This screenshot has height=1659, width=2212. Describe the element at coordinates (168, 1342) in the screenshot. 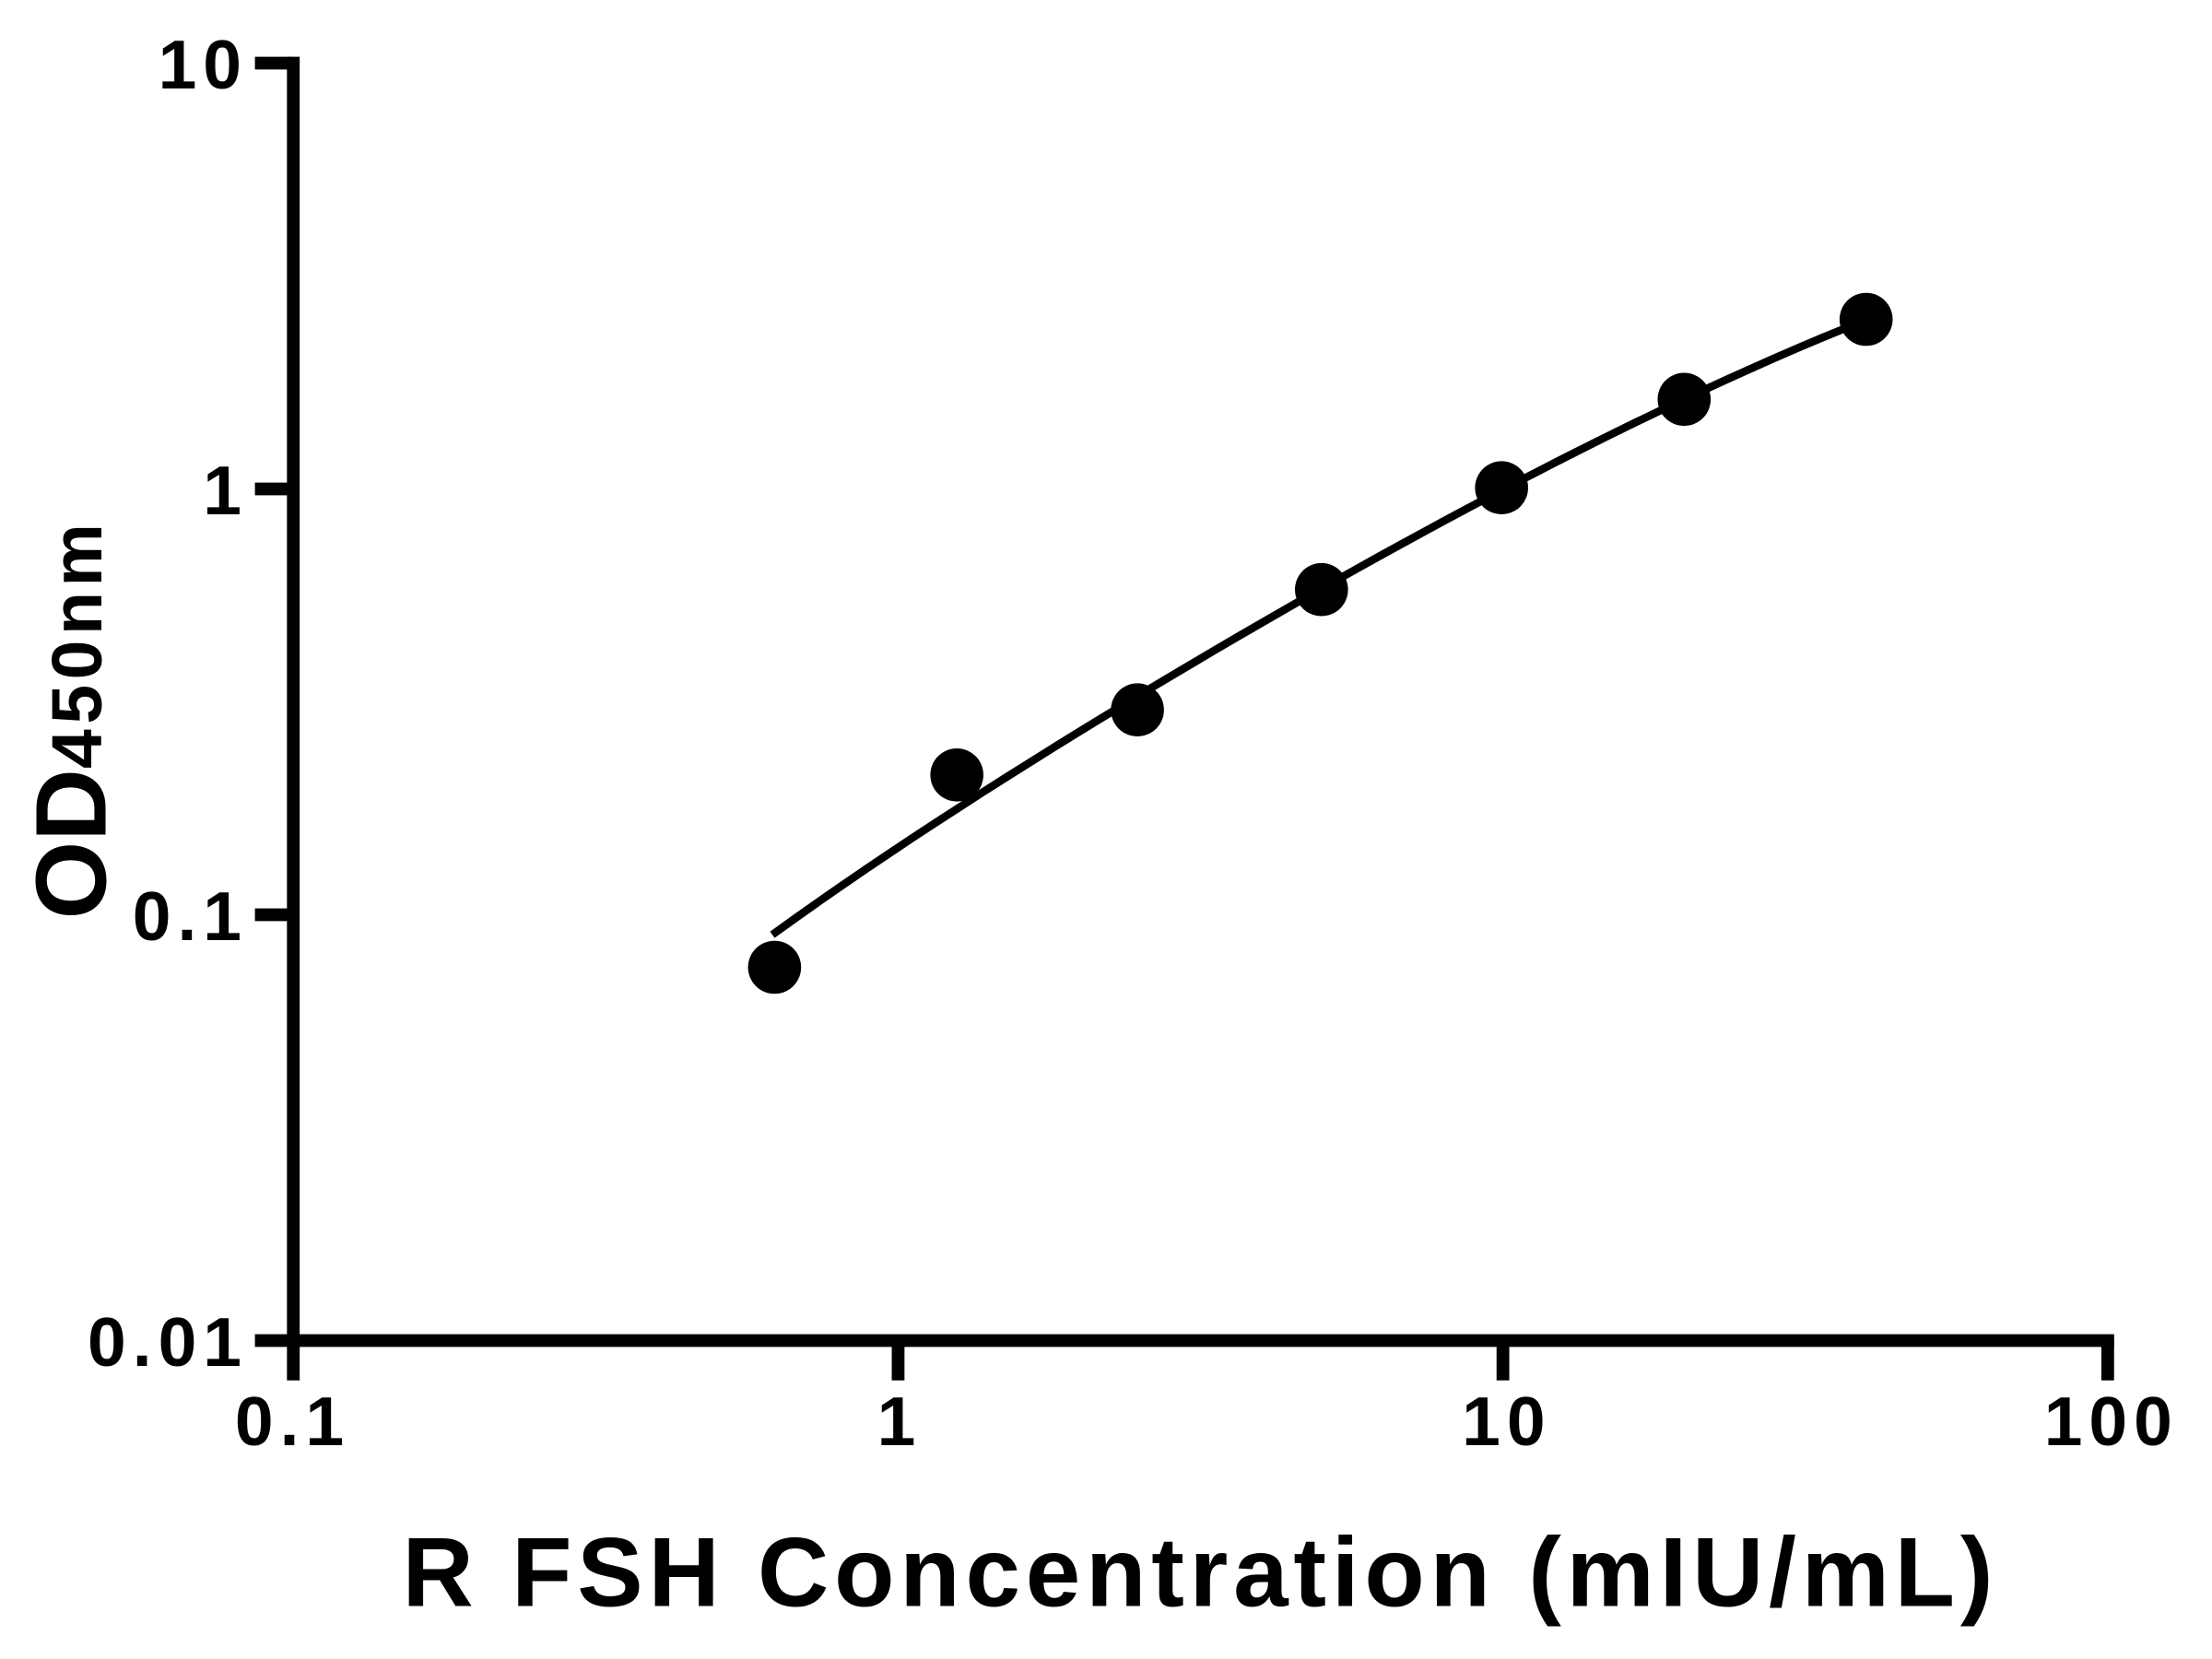

I see `svg-text: 0.01` at that location.